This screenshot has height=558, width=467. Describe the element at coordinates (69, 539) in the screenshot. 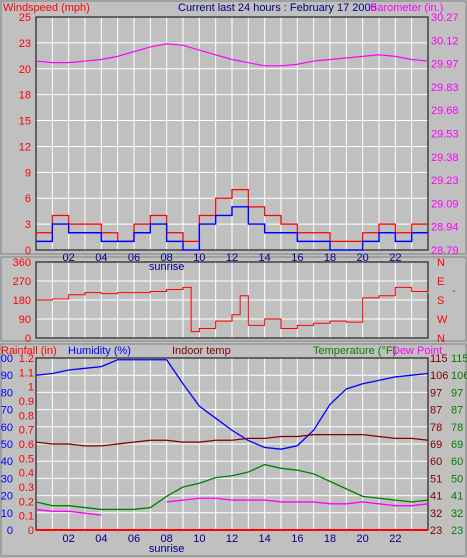

I see `temp-x-tick-label: 02` at that location.